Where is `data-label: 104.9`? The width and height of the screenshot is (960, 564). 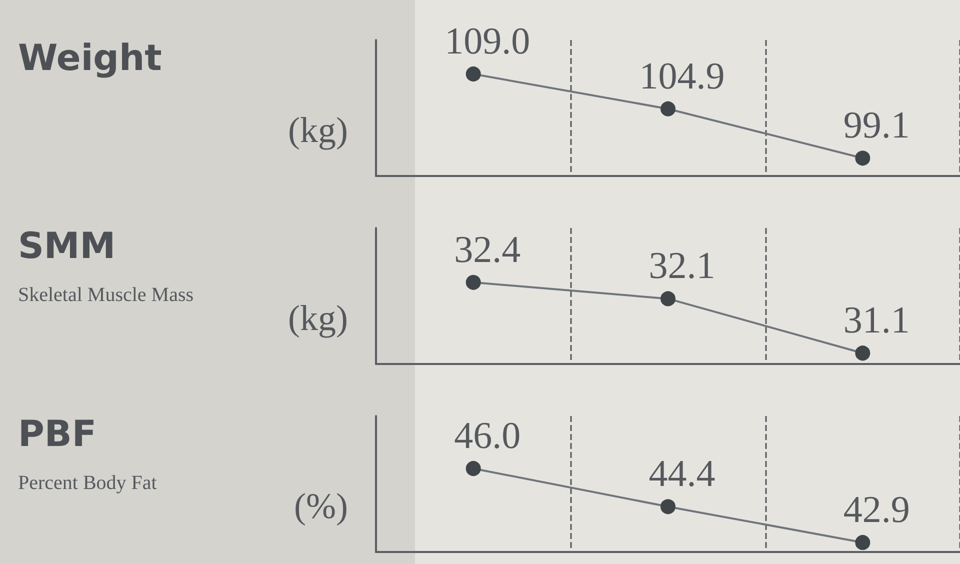 data-label: 104.9 is located at coordinates (682, 76).